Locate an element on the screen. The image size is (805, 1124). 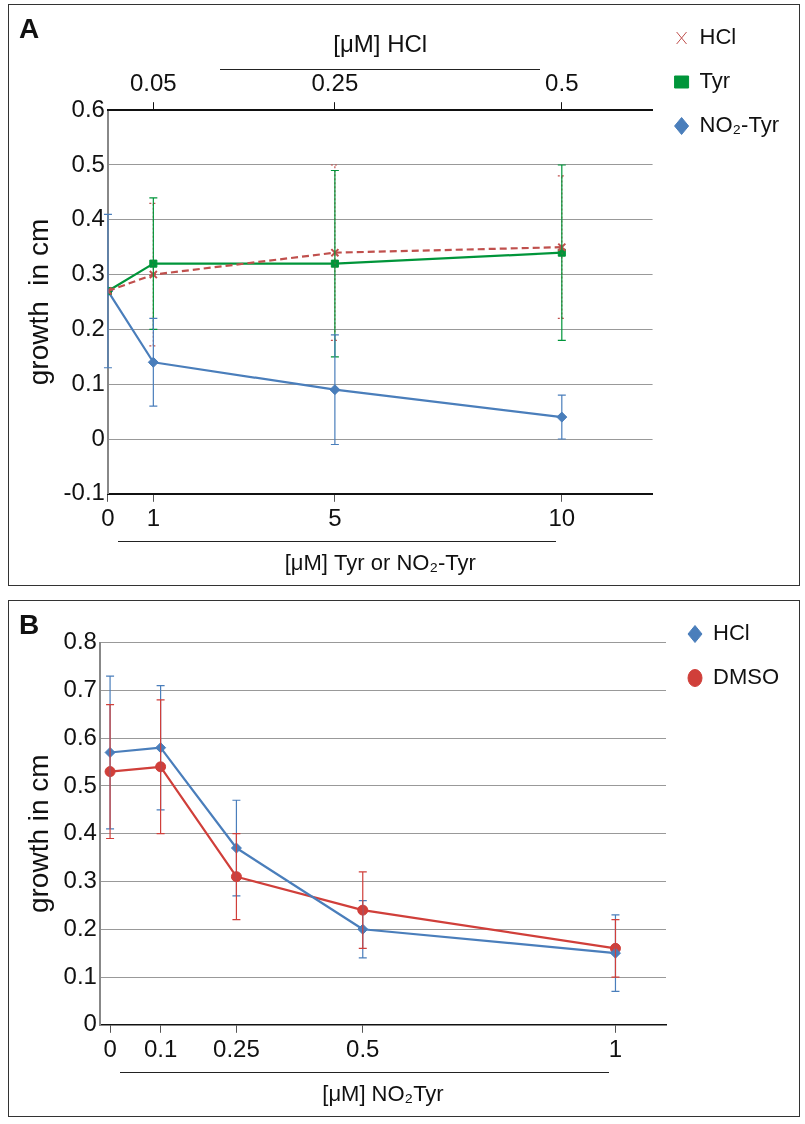
x2-tick-label: 0.5 is located at coordinates (562, 83).